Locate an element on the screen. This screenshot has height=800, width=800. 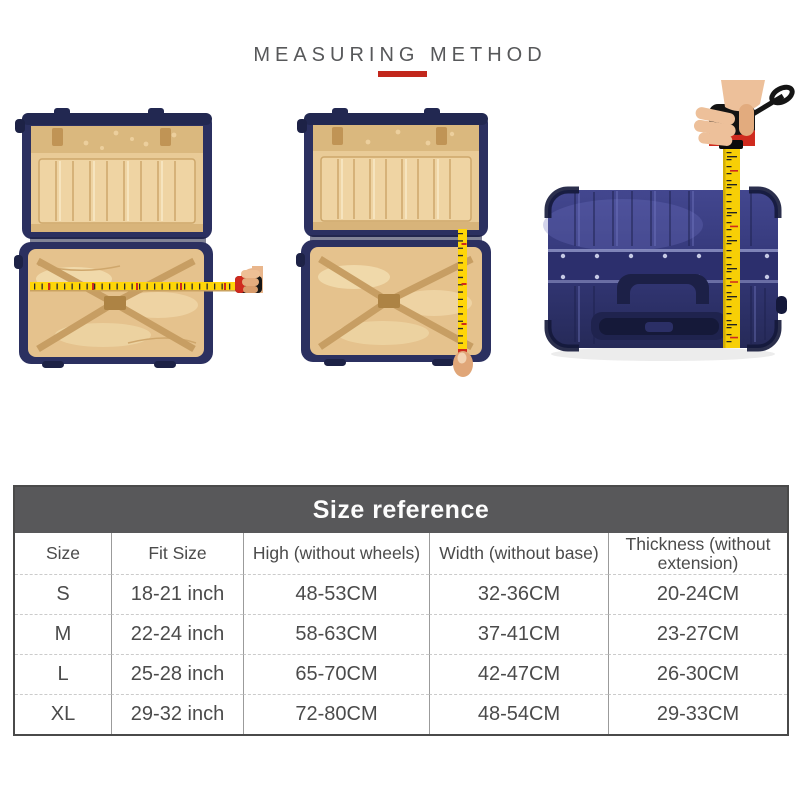
page-title: MEASURING METHOD is located at coordinates (400, 55).